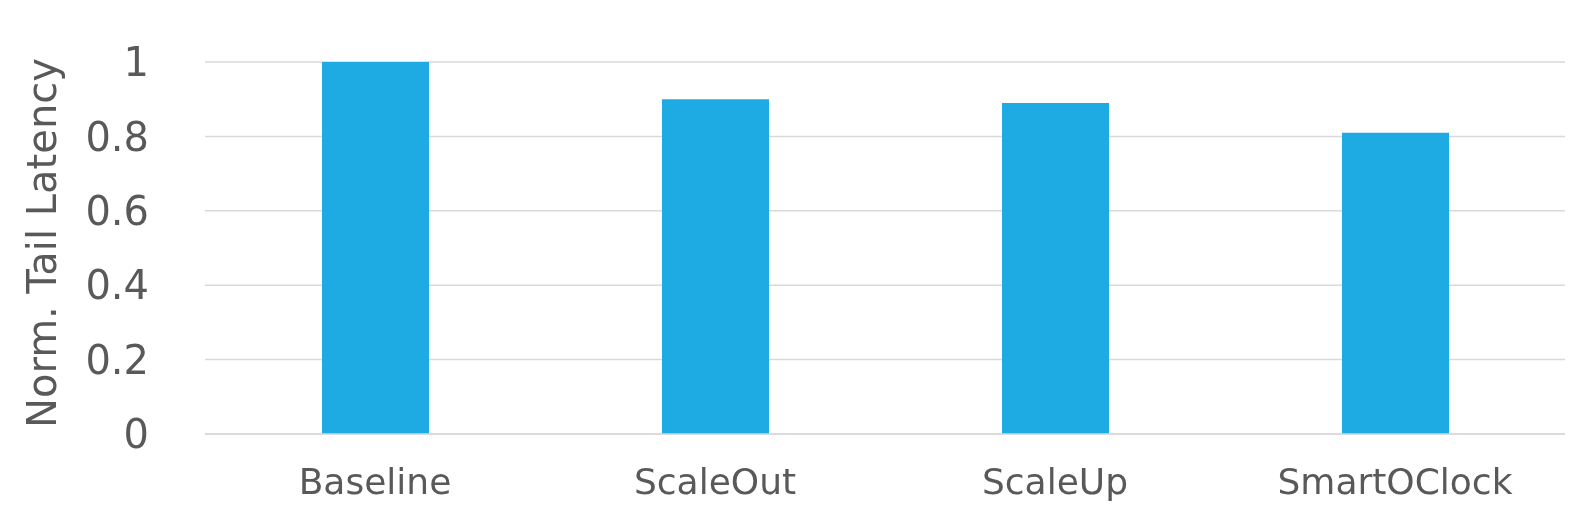 This screenshot has height=528, width=1575. Describe the element at coordinates (715, 481) in the screenshot. I see `x-tick-label: ScaleOut` at that location.